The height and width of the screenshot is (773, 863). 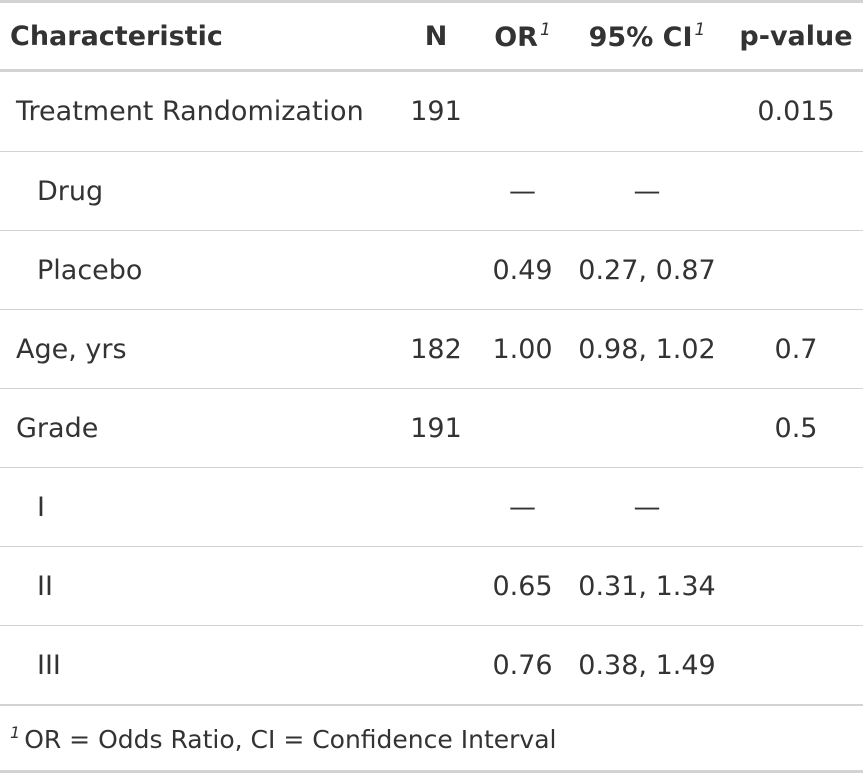 What do you see at coordinates (796, 111) in the screenshot?
I see `row-p-value: 0.015` at bounding box center [796, 111].